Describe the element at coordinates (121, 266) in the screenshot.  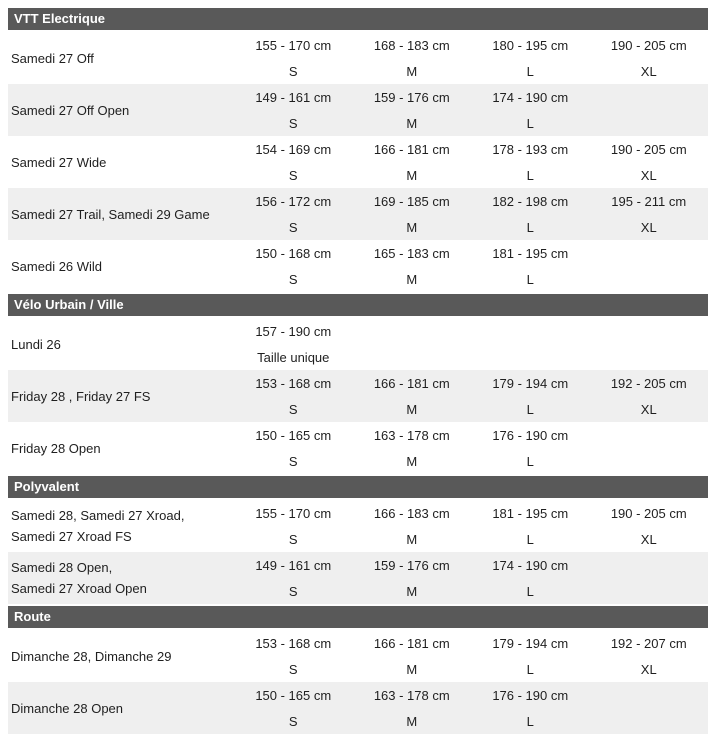
I see `model-name-cell: Samedi 26 Wild` at that location.